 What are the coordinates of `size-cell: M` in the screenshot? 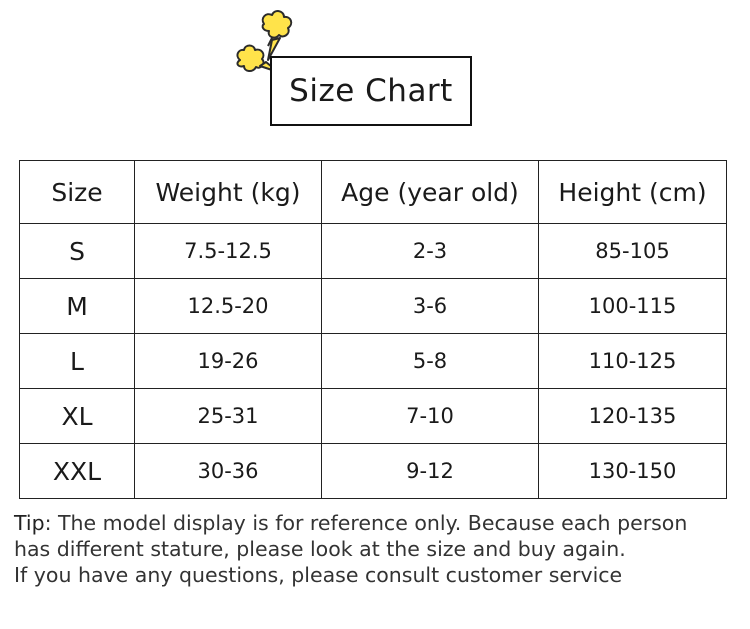 It's located at (77, 306).